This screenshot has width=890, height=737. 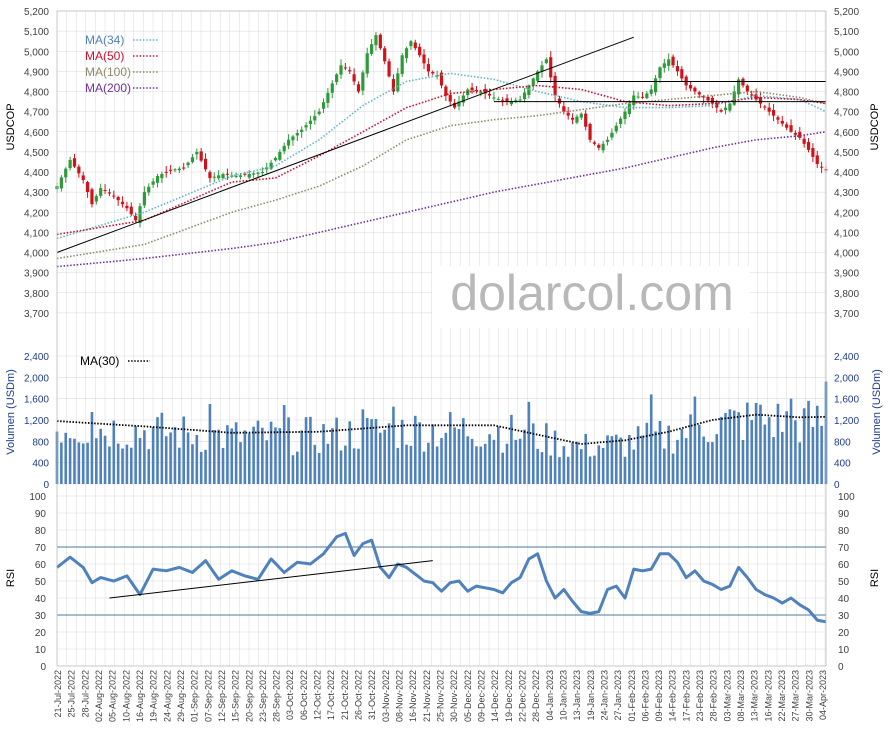 I want to click on rsi-tick-label-right: 100, so click(x=846, y=497).